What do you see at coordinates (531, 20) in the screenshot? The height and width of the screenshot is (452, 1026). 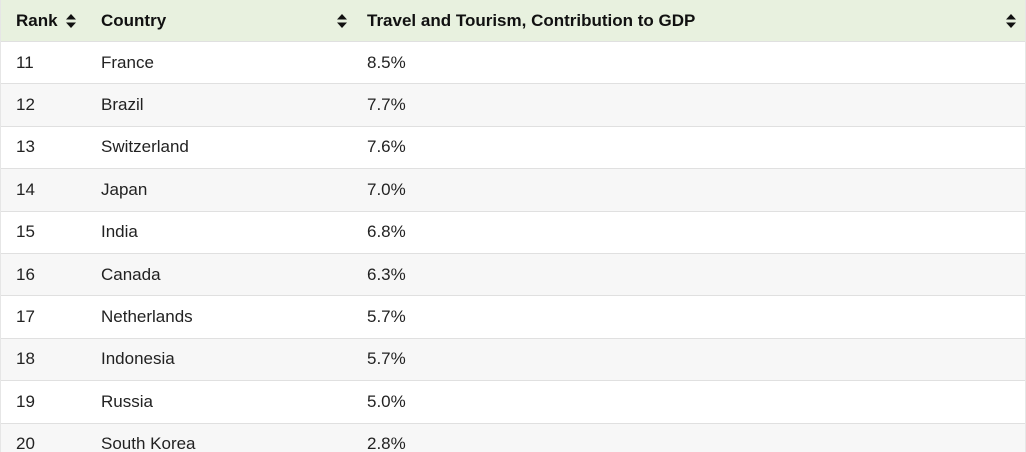 I see `tourism-gdp-header-label: Travel and Tourism, Contribution to GDP` at bounding box center [531, 20].